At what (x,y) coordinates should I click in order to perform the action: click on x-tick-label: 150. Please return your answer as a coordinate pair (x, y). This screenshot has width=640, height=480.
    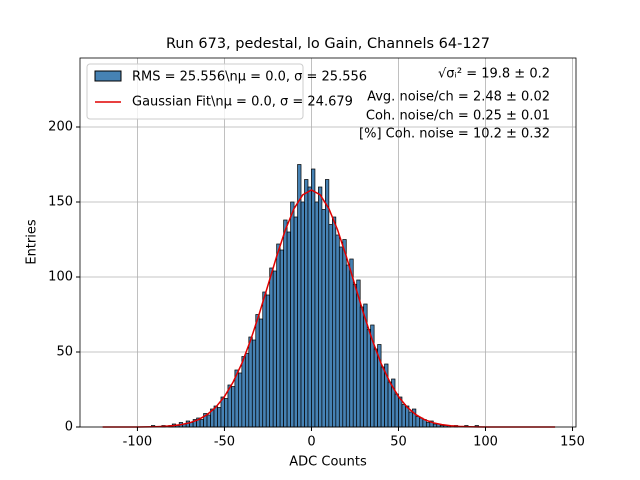
    Looking at the image, I should click on (572, 442).